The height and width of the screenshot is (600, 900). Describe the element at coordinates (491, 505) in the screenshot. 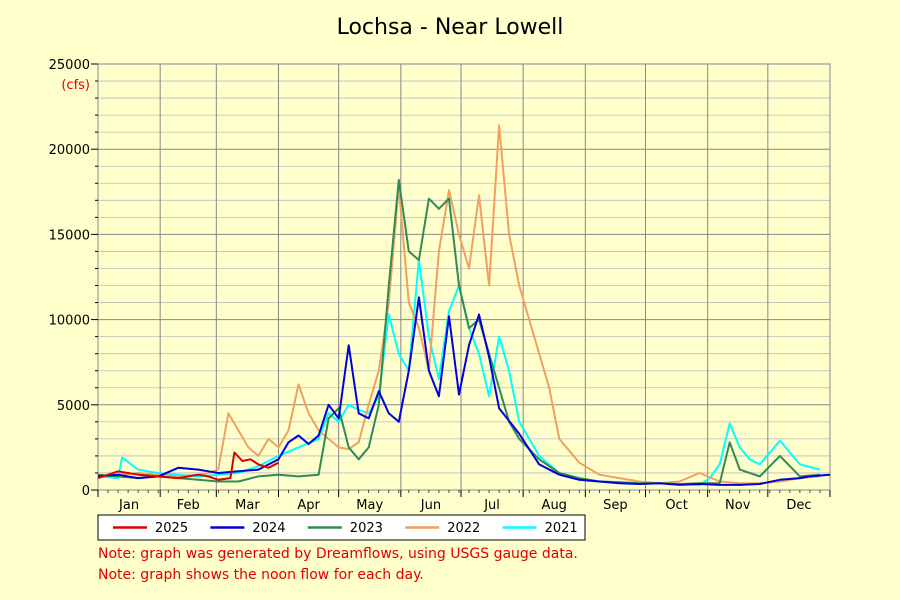

I see `x-tick-label: Jul` at that location.